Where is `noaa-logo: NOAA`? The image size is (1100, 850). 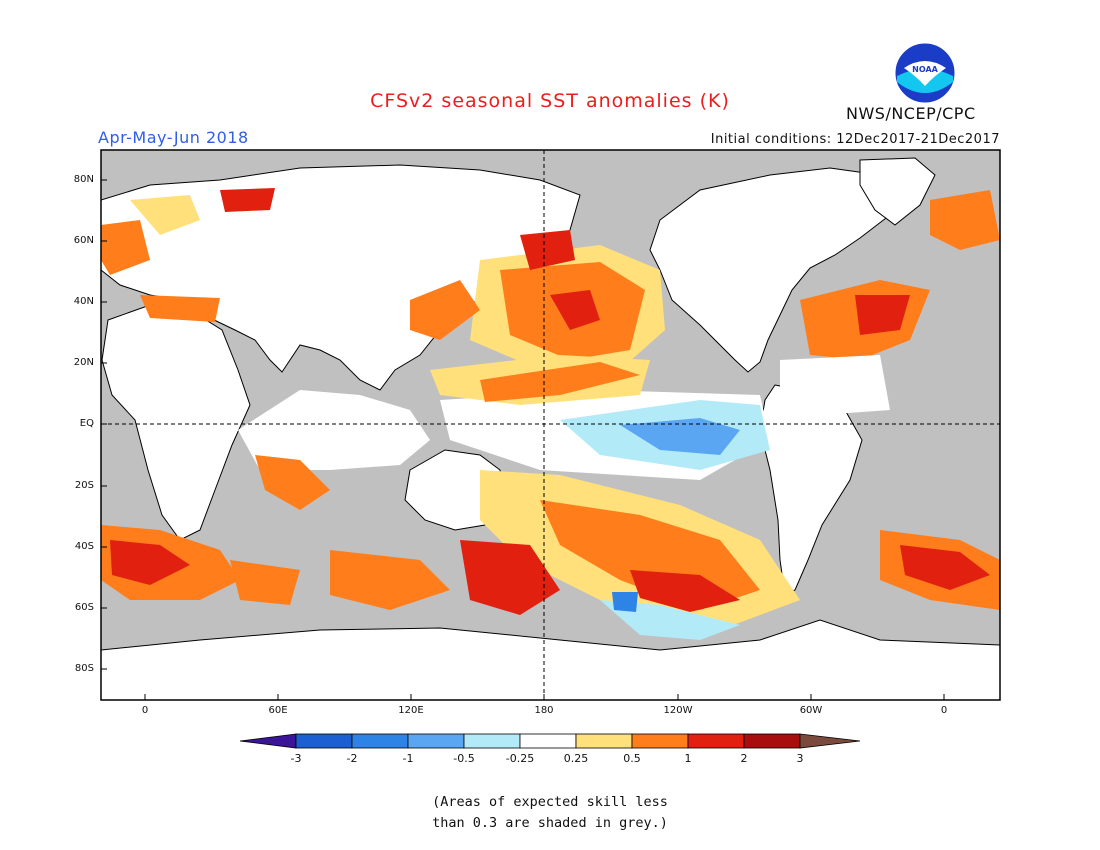 noaa-logo: NOAA is located at coordinates (925, 73).